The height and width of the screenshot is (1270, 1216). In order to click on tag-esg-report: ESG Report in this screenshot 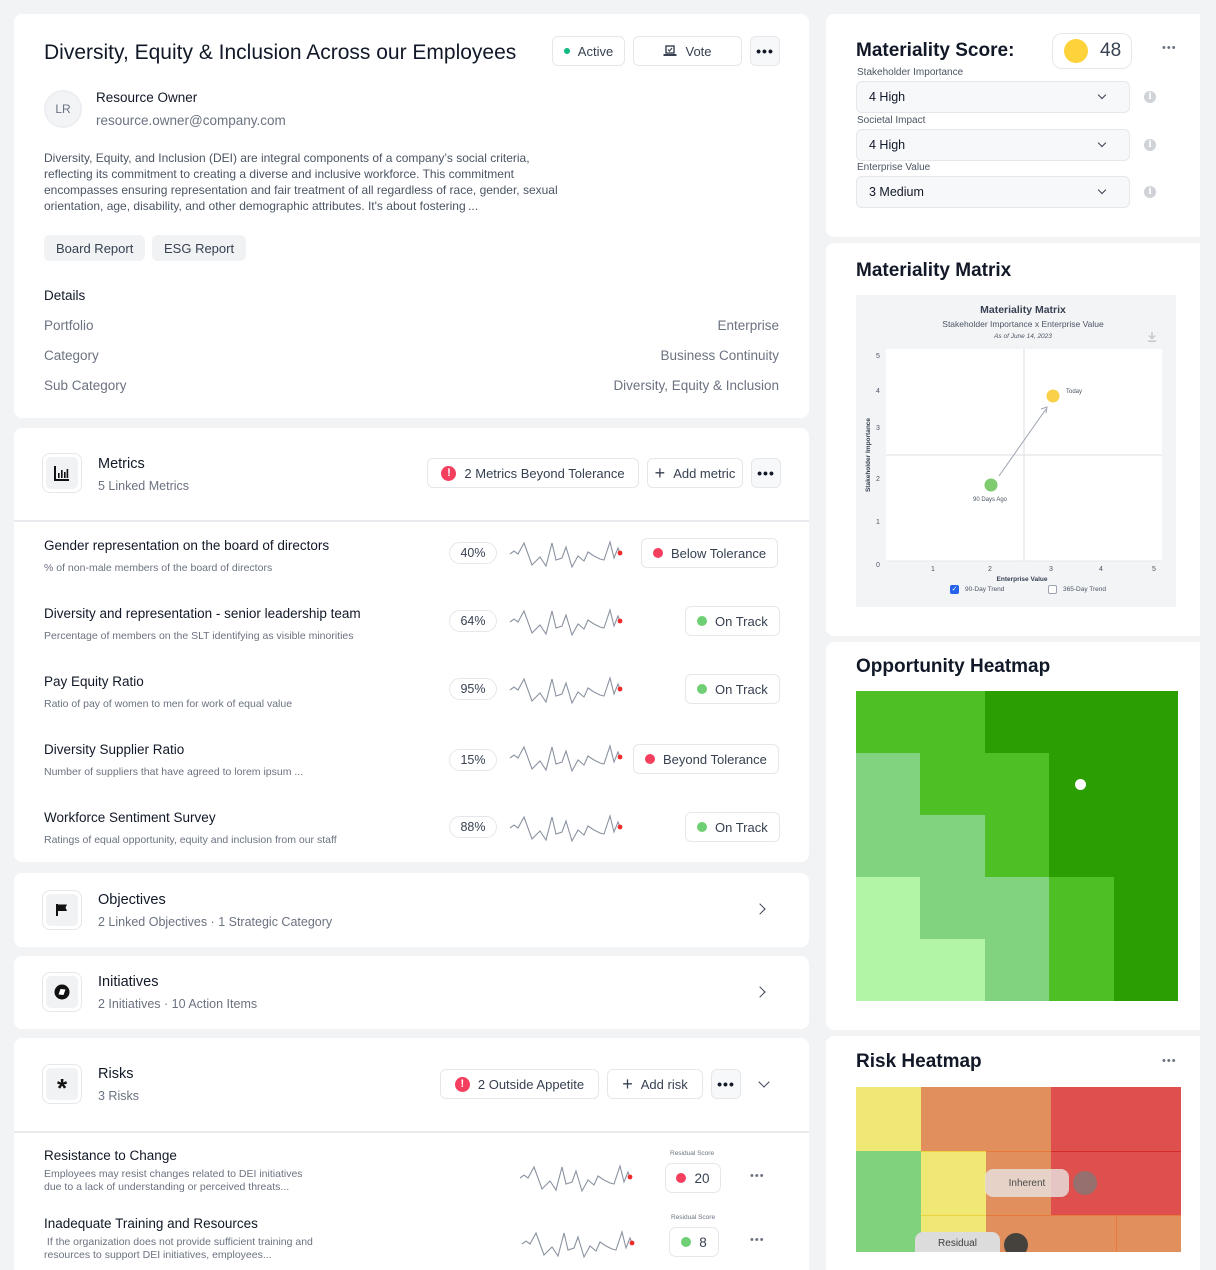, I will do `click(199, 248)`.